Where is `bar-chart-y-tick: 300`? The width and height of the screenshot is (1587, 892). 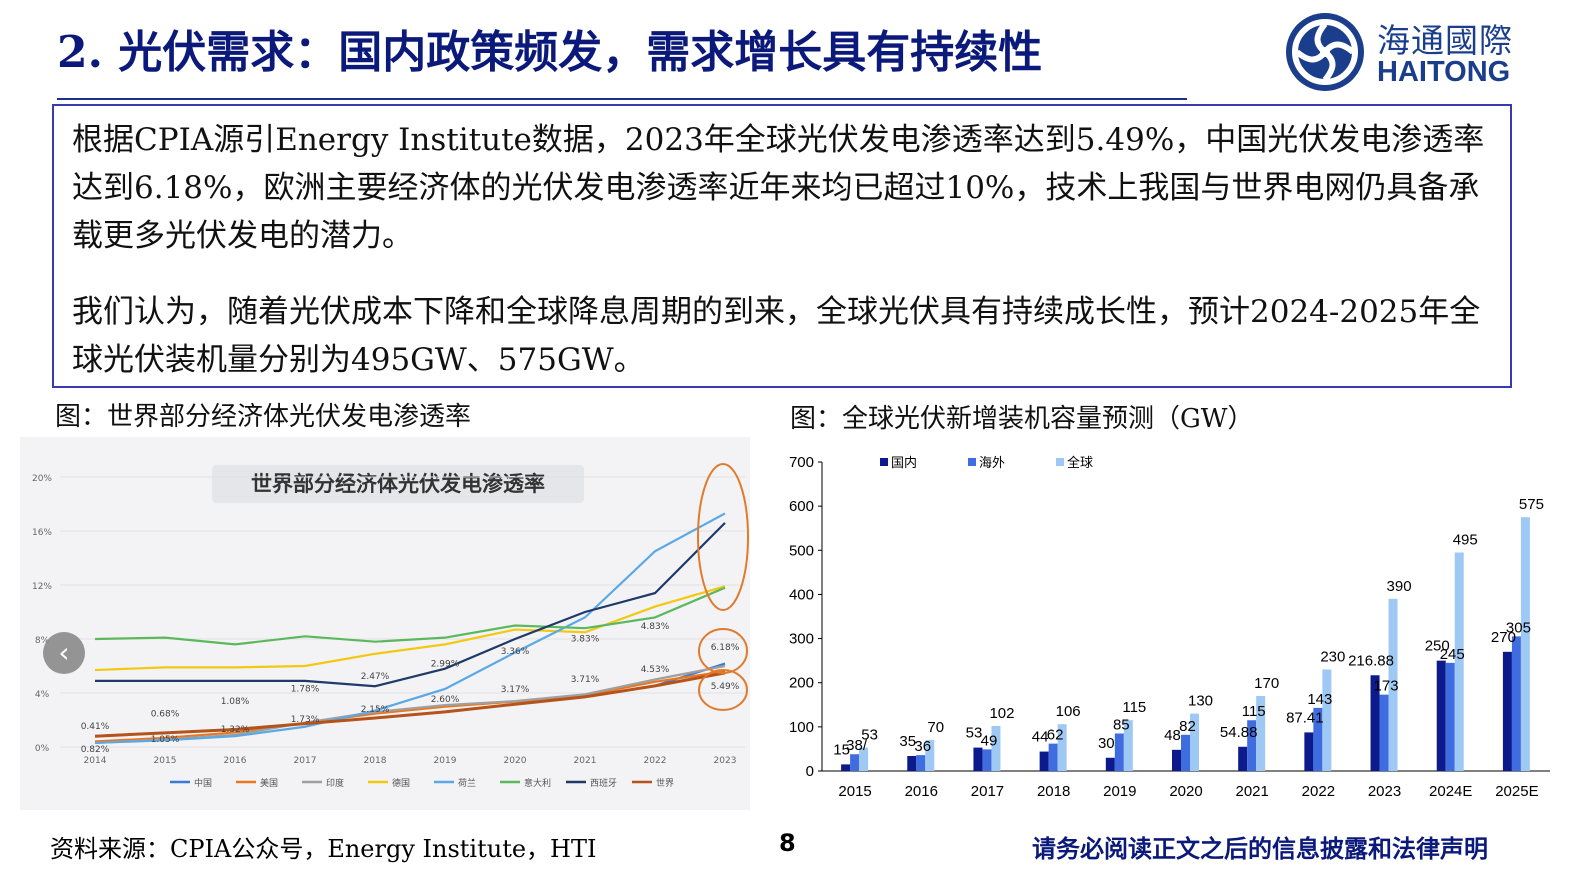 bar-chart-y-tick: 300 is located at coordinates (801, 639).